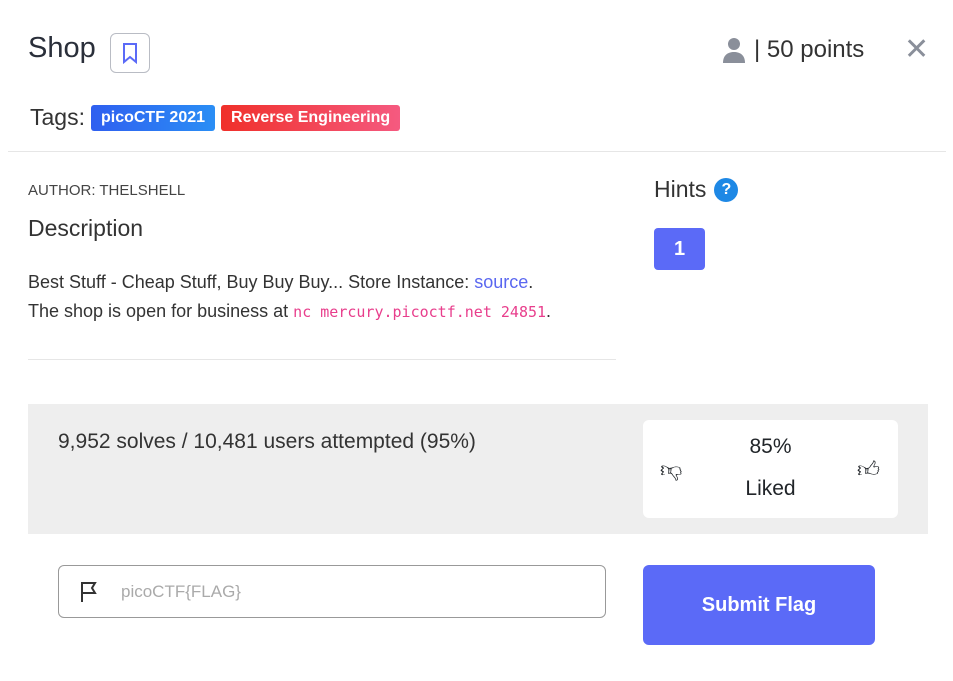  I want to click on page-title: Shop, so click(62, 48).